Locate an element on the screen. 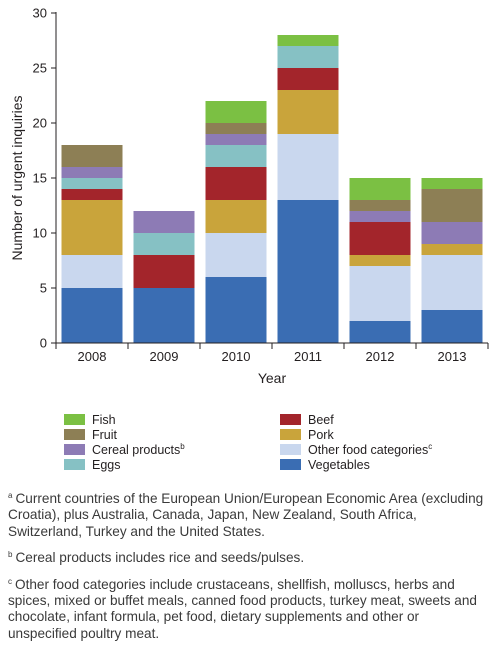 This screenshot has height=649, width=495. footnote-mark: c is located at coordinates (10, 581).